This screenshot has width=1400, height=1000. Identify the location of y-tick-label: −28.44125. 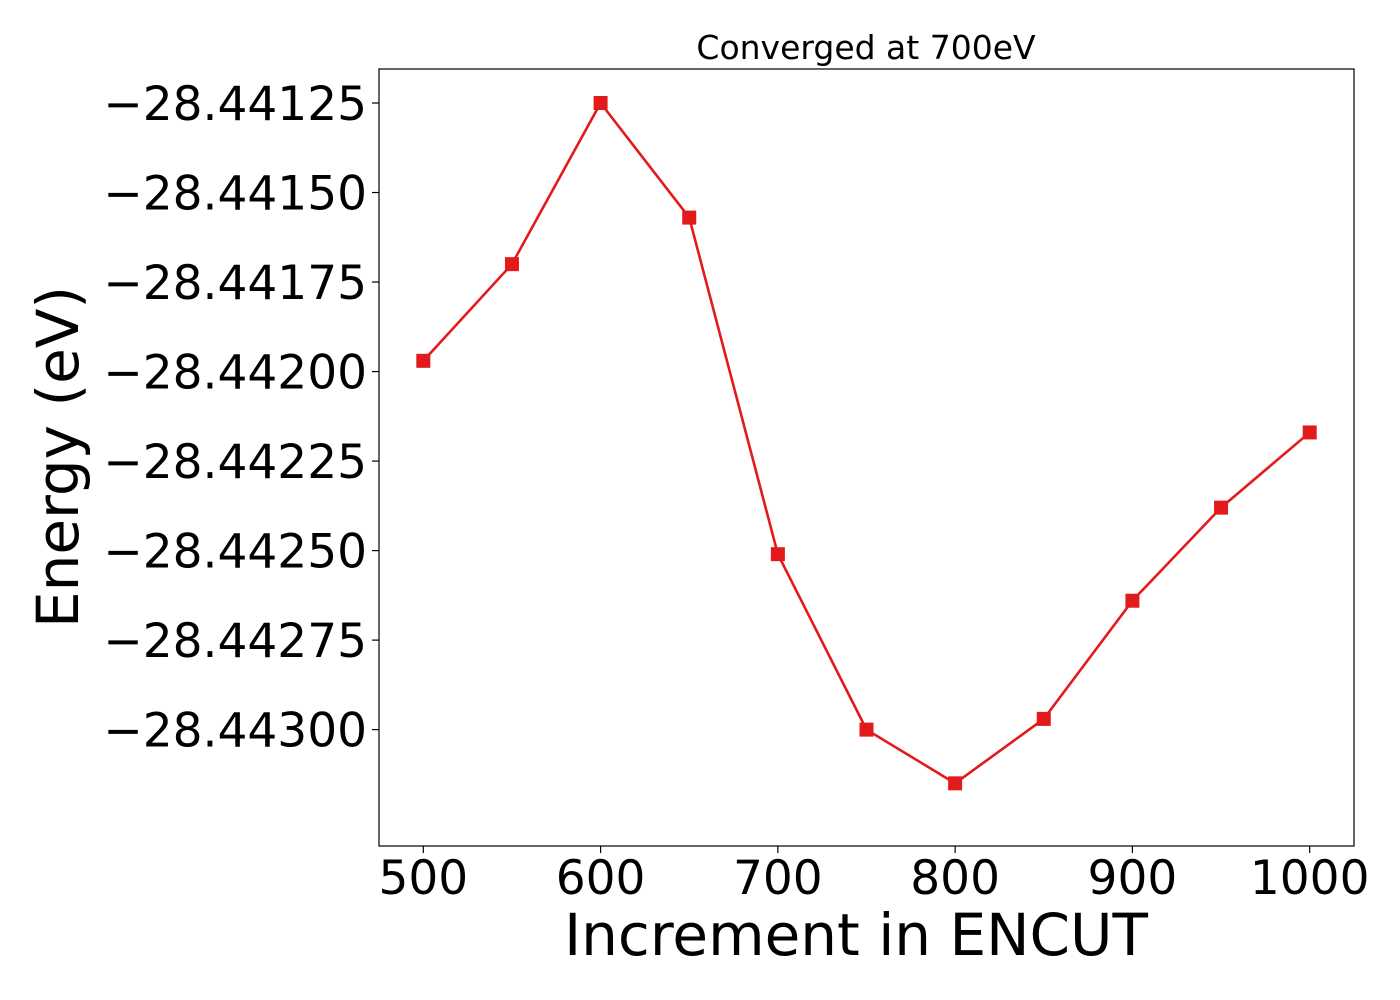
(235, 104).